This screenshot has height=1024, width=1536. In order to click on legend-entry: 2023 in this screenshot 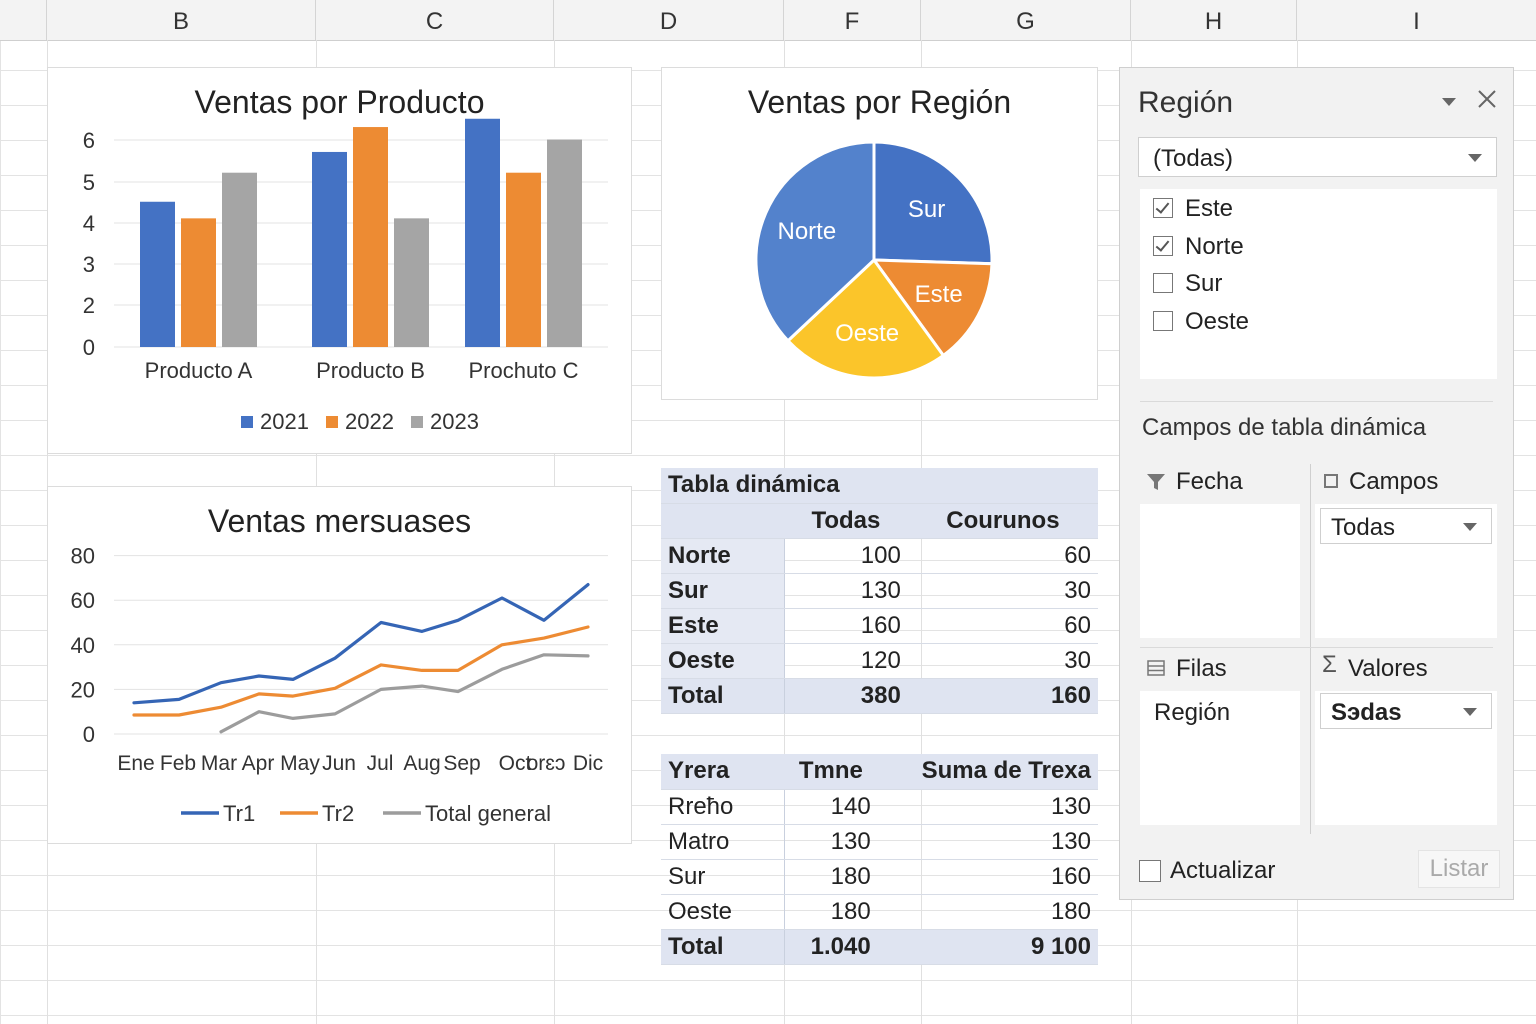, I will do `click(454, 421)`.